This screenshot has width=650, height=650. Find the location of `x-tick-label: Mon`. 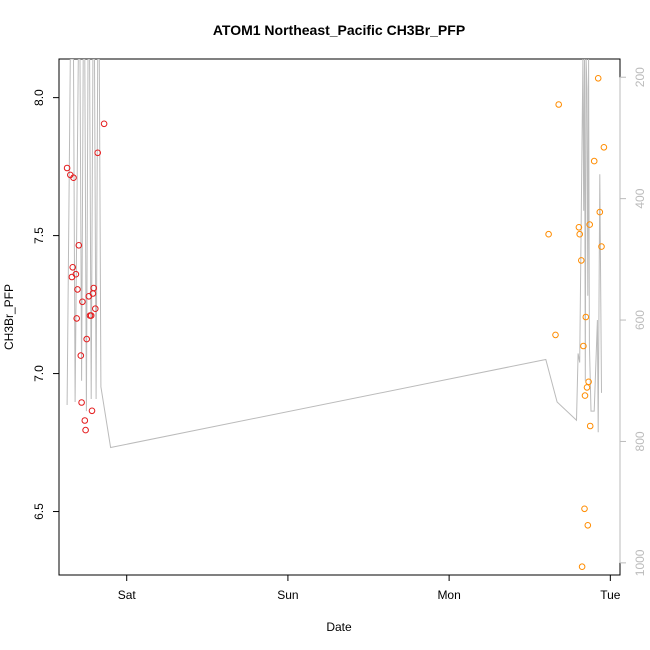

x-tick-label: Mon is located at coordinates (448, 595).